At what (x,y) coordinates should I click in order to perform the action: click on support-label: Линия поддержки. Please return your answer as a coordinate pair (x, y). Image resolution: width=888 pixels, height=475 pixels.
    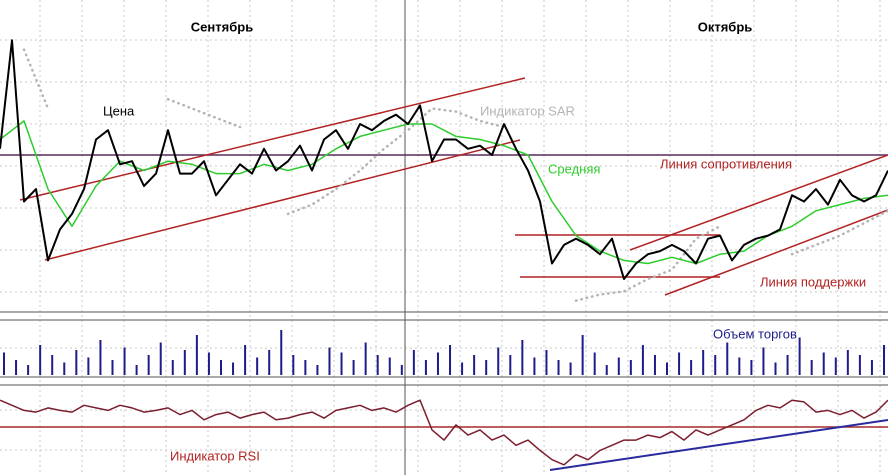
    Looking at the image, I should click on (813, 281).